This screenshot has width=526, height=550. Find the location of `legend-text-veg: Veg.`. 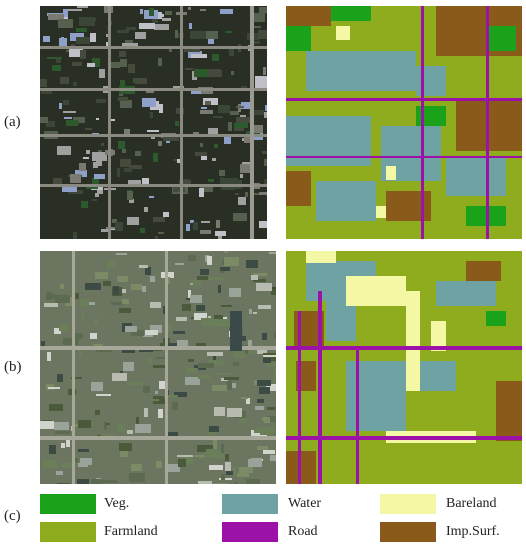

legend-text-veg: Veg. is located at coordinates (117, 503).